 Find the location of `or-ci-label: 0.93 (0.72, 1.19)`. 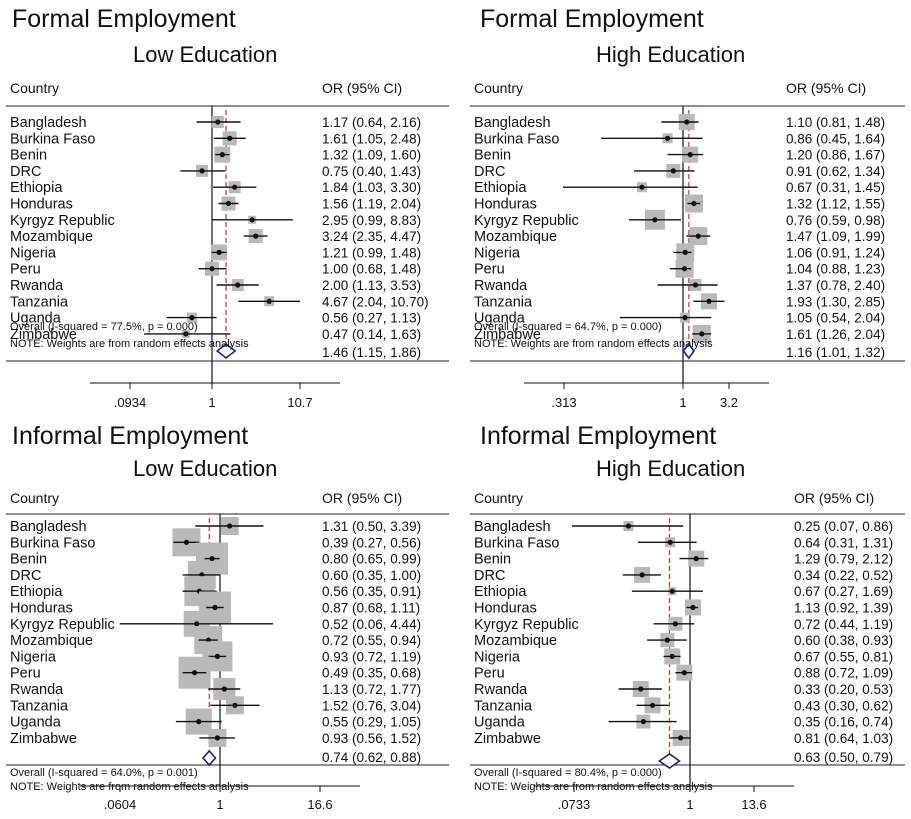

or-ci-label: 0.93 (0.72, 1.19) is located at coordinates (371, 656).